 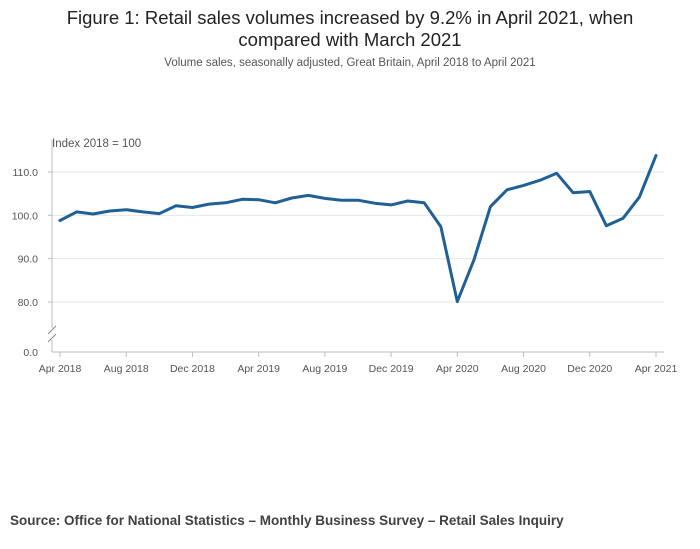 I want to click on y-tick-label: 80.0, so click(x=28, y=303).